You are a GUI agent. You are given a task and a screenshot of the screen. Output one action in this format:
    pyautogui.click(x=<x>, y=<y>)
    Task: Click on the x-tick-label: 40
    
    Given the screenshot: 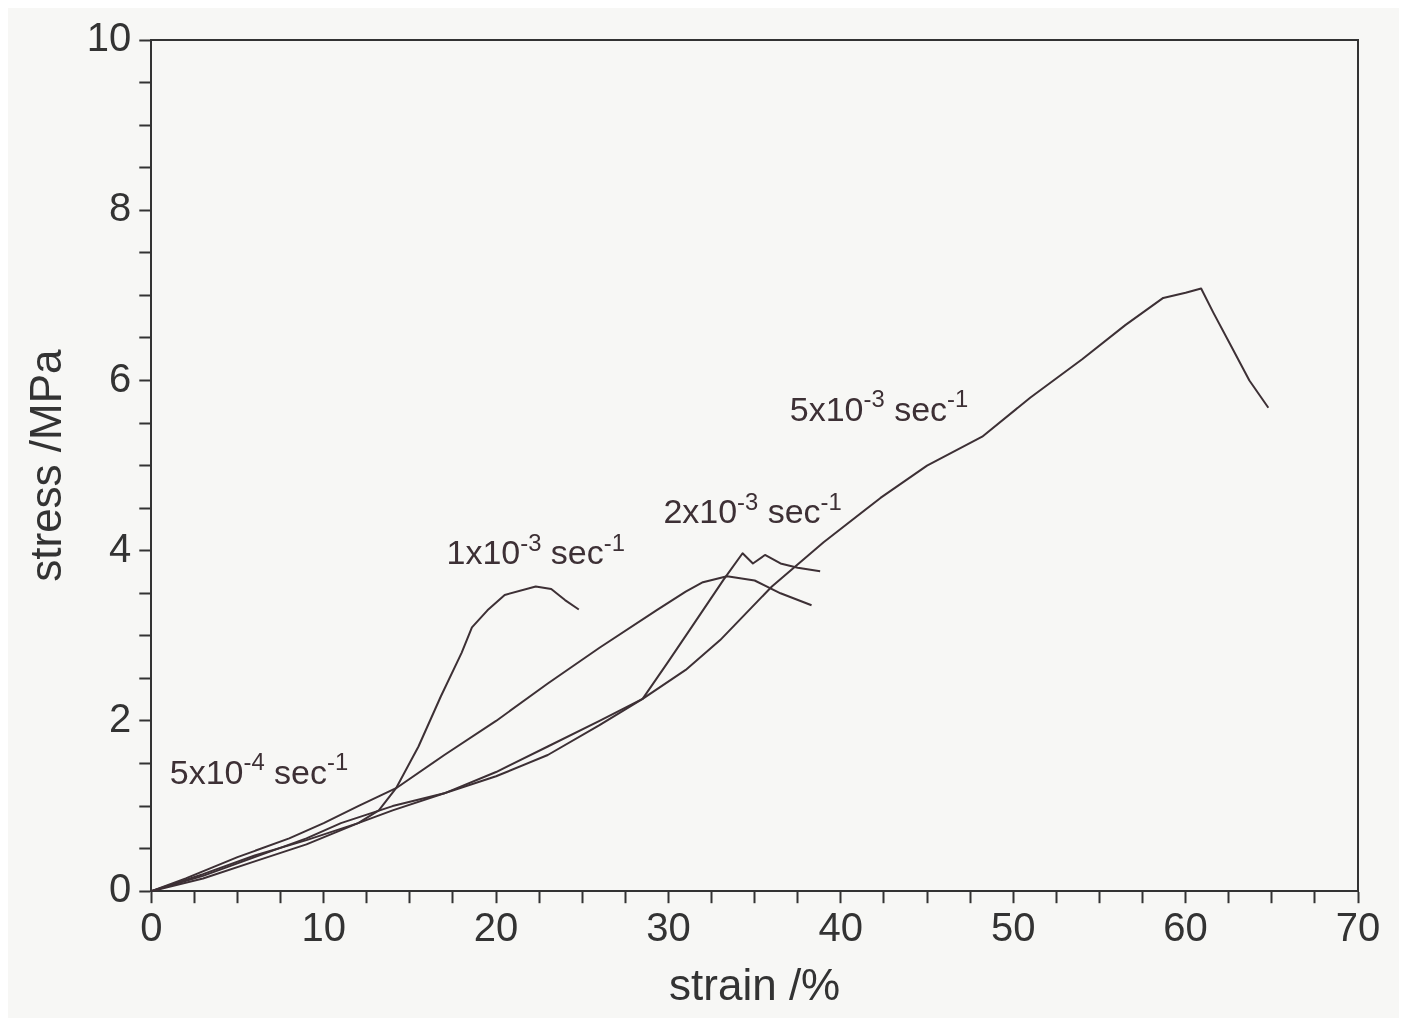 What is the action you would take?
    pyautogui.click(x=841, y=927)
    